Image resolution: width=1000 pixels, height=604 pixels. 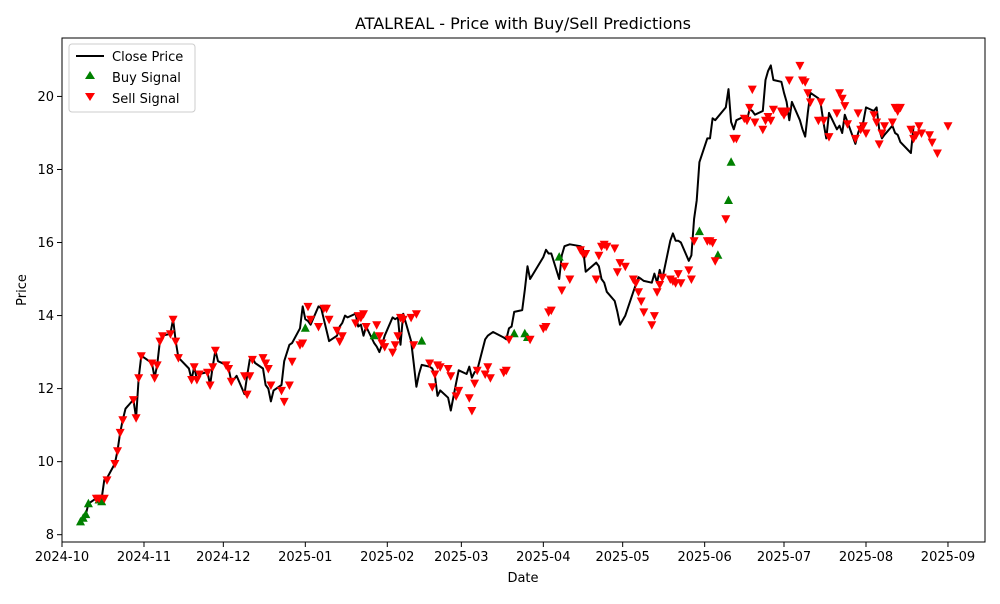 I want to click on y-tick-label: 18, so click(x=45, y=170).